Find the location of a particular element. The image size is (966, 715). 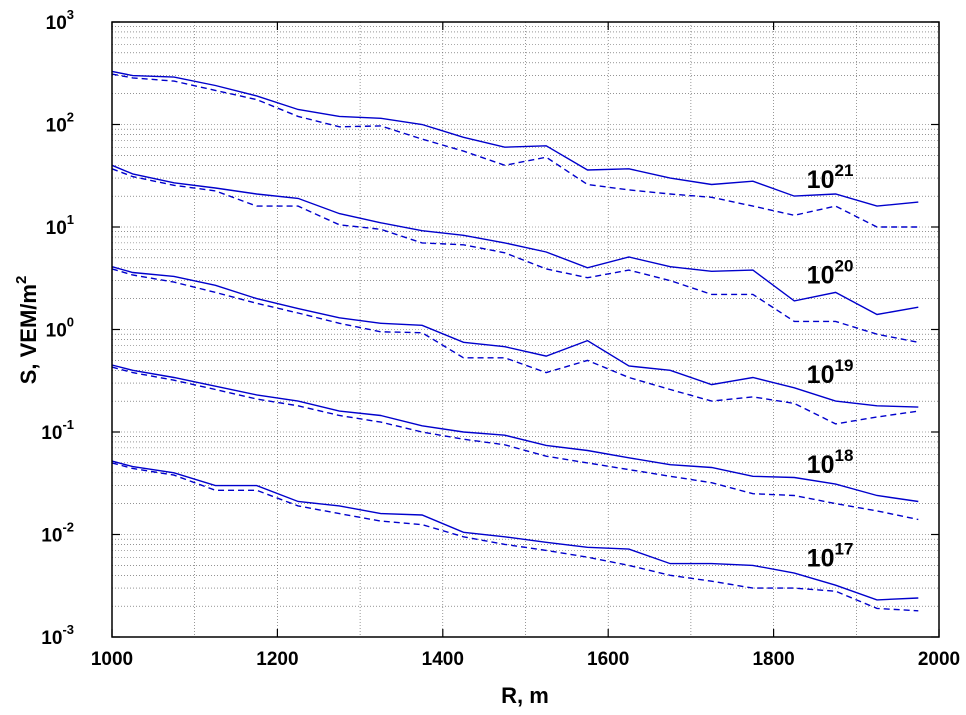

x-tick-label: 2000 is located at coordinates (939, 659).